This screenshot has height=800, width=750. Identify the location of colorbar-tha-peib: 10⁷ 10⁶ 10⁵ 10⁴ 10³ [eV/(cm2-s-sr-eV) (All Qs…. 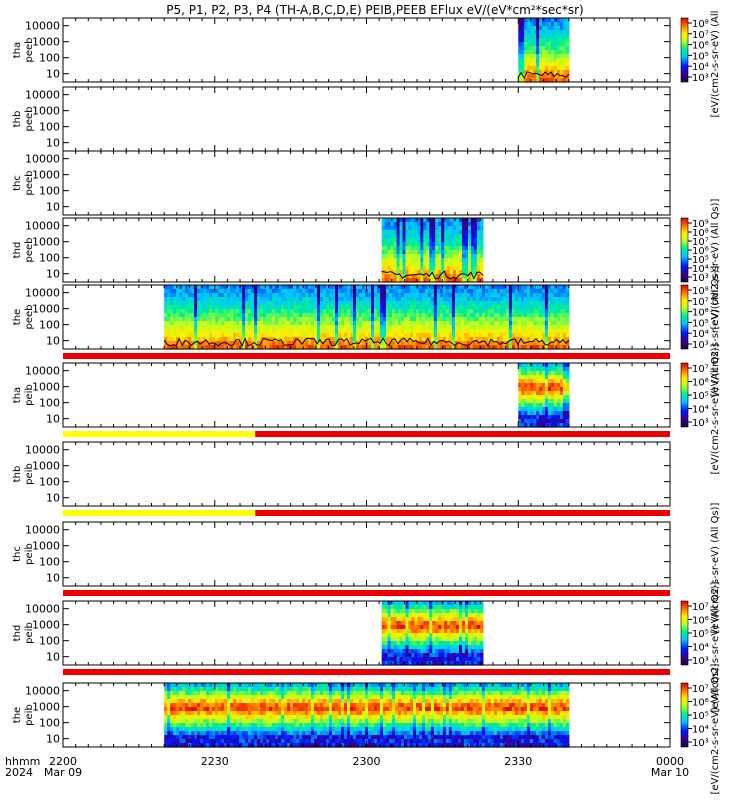
(700, 408).